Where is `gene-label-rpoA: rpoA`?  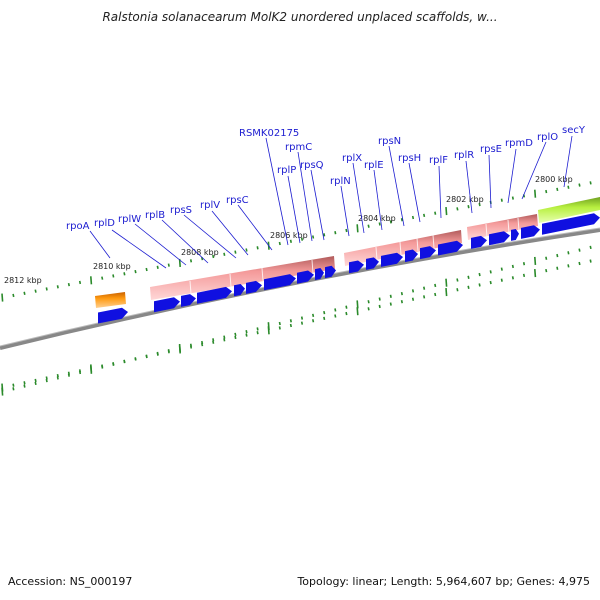
gene-label-rpoA: rpoA is located at coordinates (78, 226).